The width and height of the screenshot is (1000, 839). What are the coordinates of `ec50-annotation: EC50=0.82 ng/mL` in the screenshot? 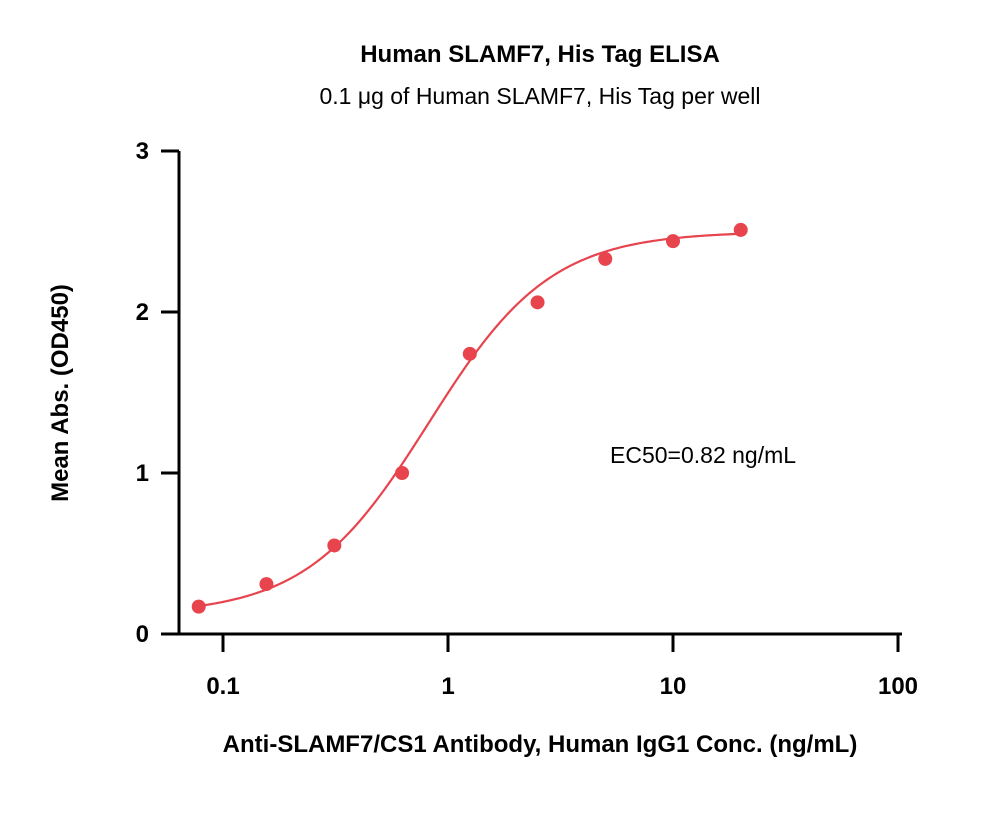 It's located at (703, 455).